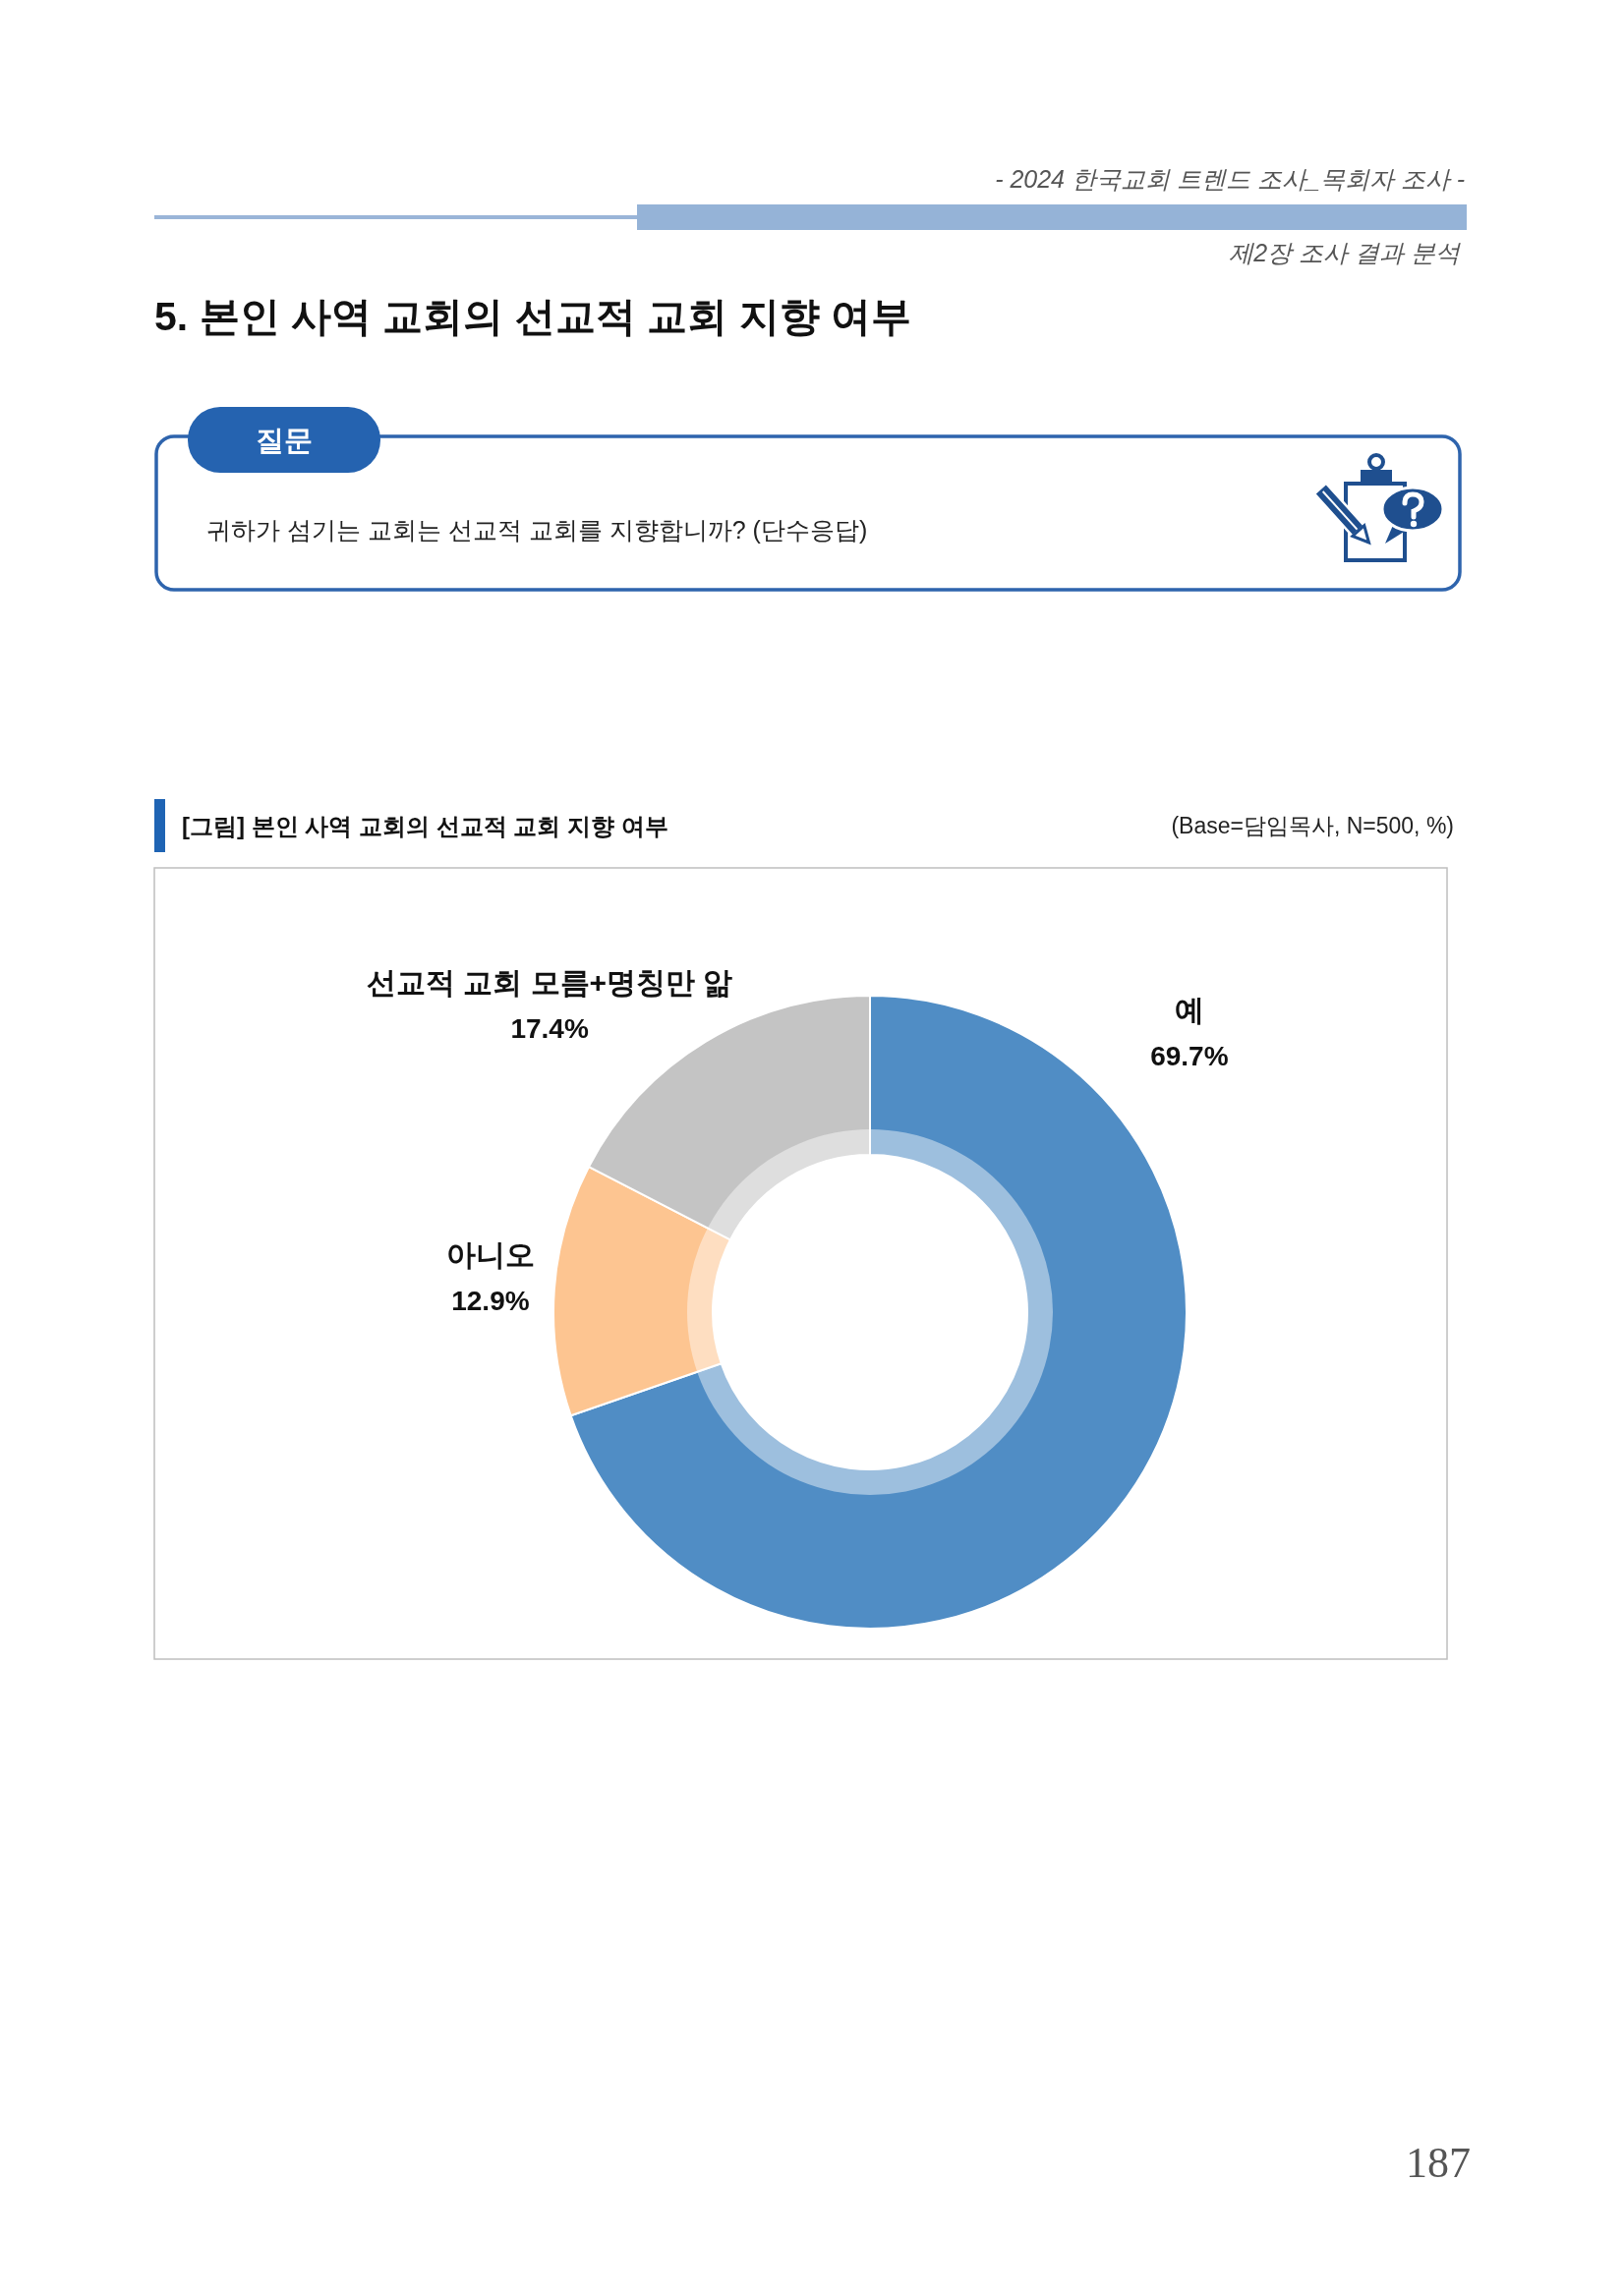 The width and height of the screenshot is (1624, 2296). I want to click on slice-label: 예, so click(1189, 1009).